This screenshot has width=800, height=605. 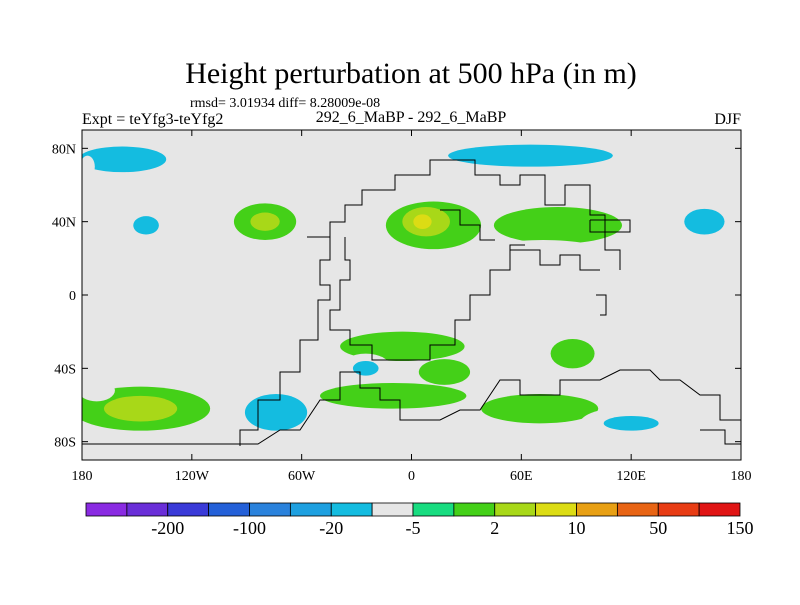 What do you see at coordinates (362, 299) in the screenshot?
I see `coastline-africa-west` at bounding box center [362, 299].